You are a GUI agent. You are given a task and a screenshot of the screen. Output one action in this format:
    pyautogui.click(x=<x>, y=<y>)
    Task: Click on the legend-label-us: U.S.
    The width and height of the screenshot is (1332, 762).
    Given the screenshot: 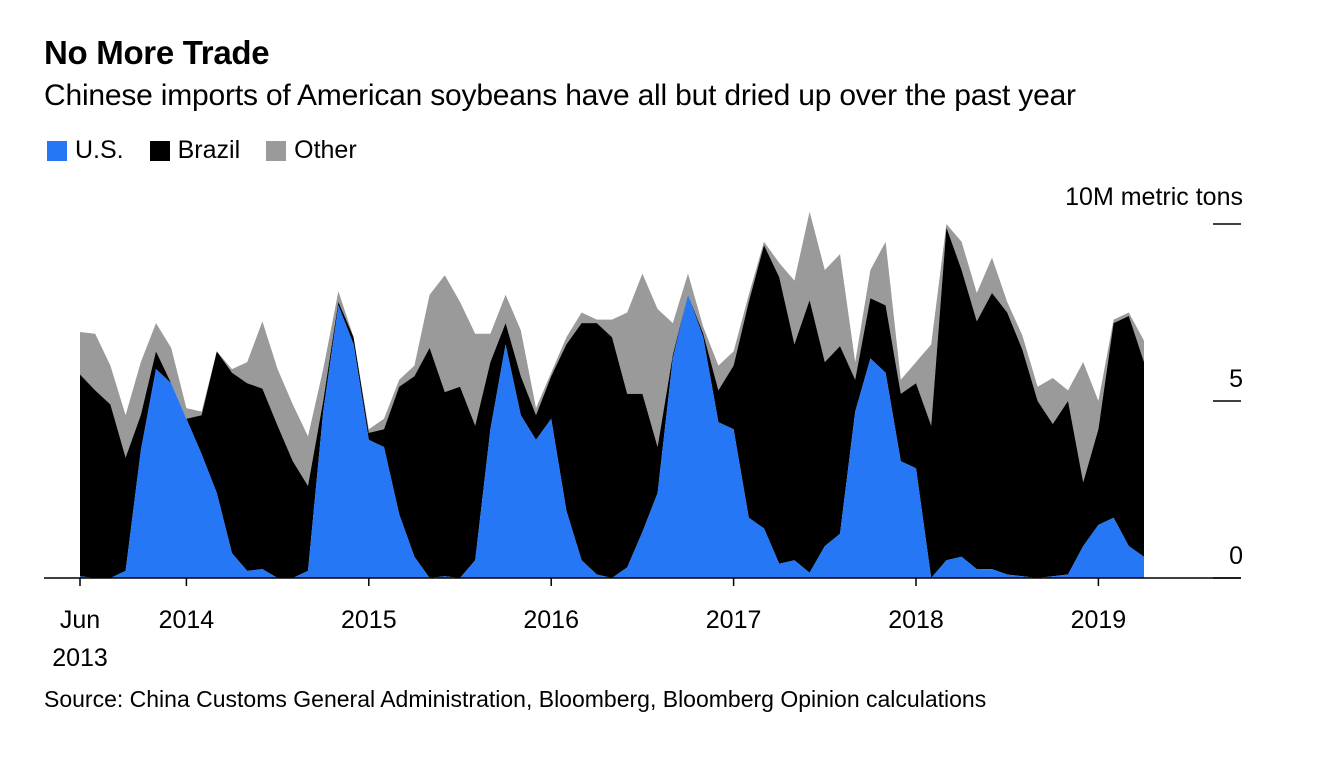 What is the action you would take?
    pyautogui.click(x=99, y=150)
    